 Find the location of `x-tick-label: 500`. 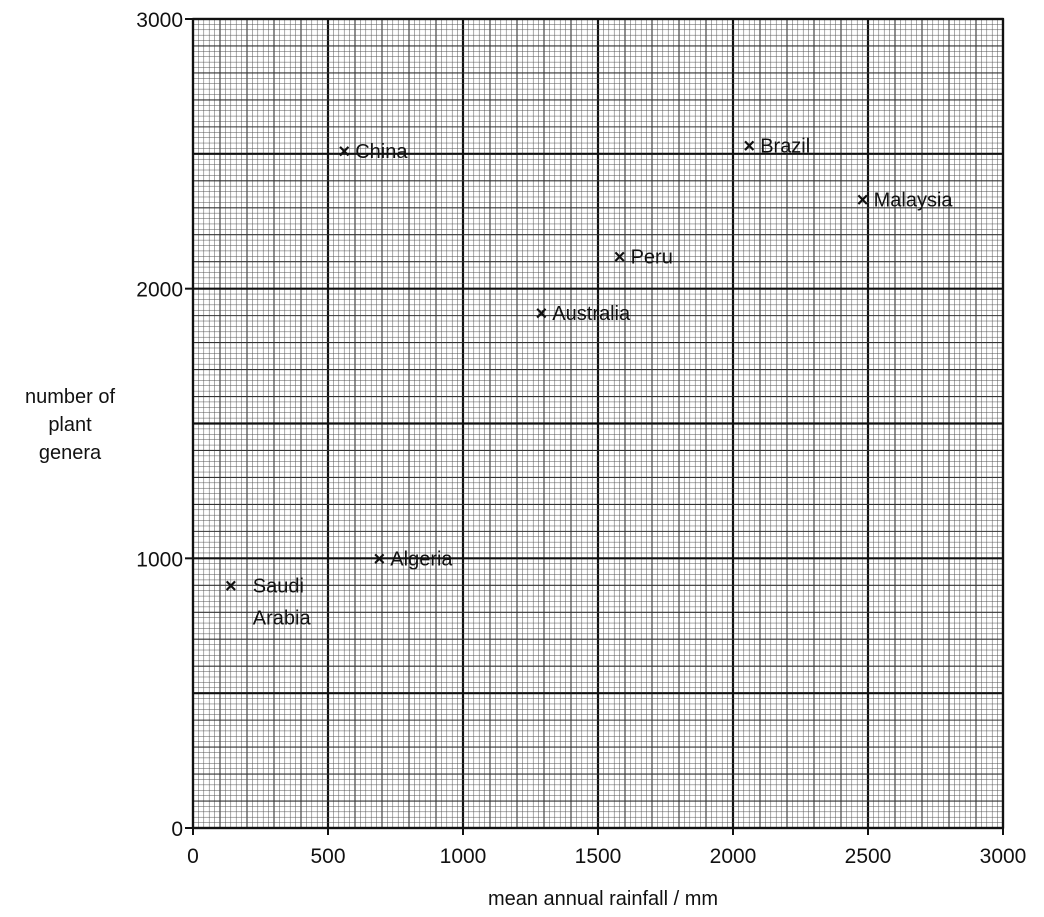

x-tick-label: 500 is located at coordinates (327, 856).